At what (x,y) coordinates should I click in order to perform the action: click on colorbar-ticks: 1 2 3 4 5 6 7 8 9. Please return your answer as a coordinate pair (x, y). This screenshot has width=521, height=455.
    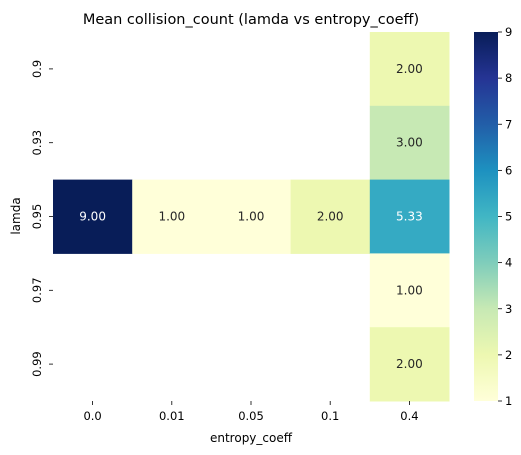
    Looking at the image, I should click on (505, 216).